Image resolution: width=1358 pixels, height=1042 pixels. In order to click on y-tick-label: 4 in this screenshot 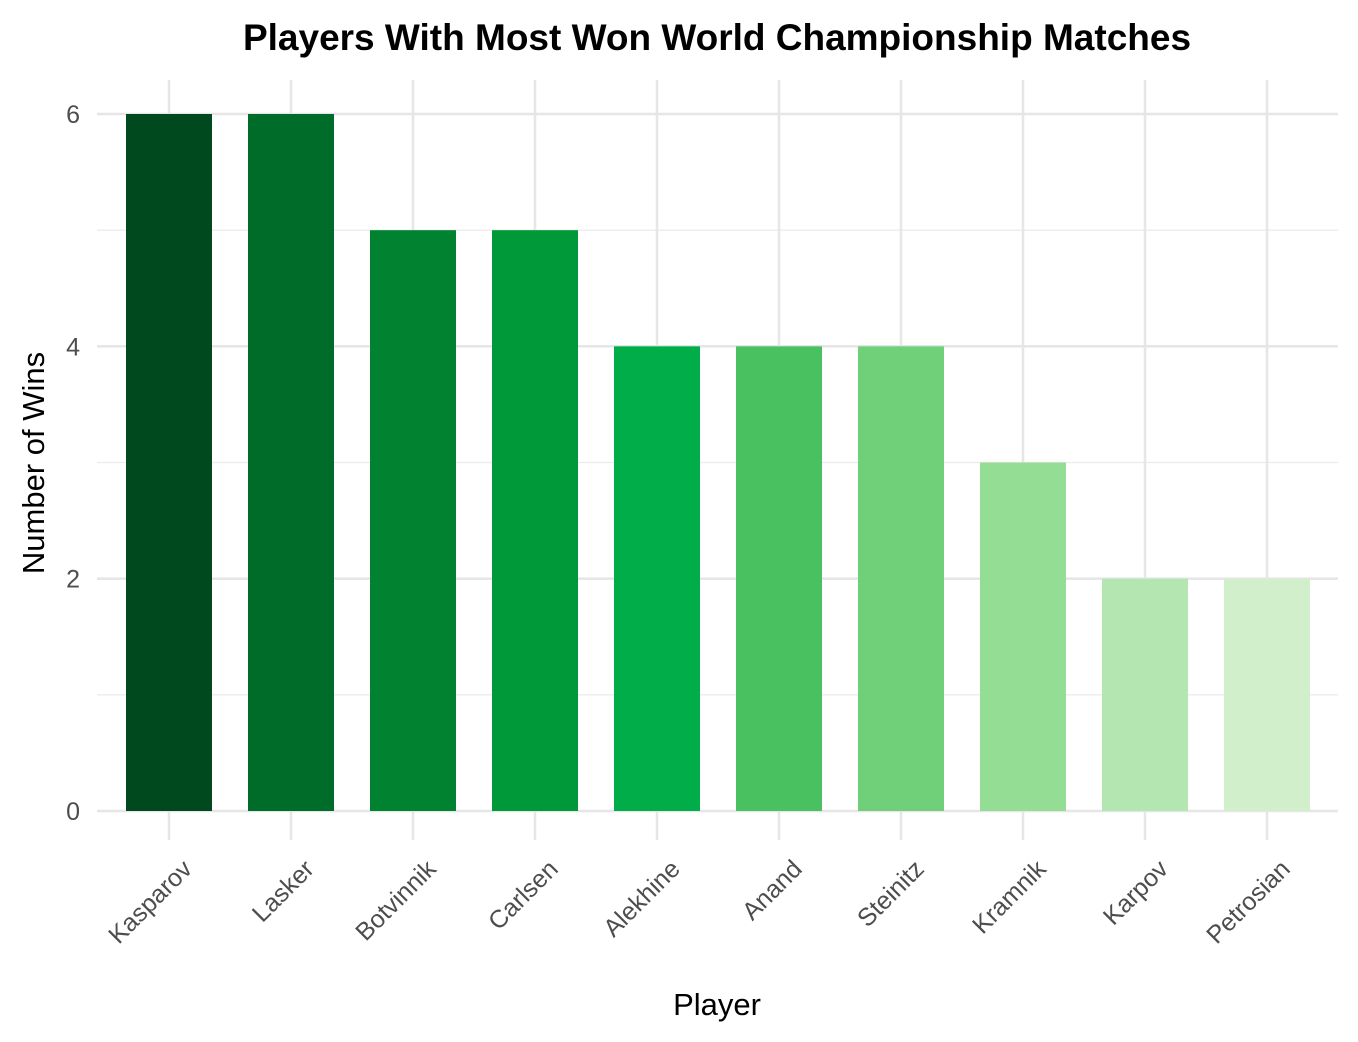, I will do `click(73, 347)`.